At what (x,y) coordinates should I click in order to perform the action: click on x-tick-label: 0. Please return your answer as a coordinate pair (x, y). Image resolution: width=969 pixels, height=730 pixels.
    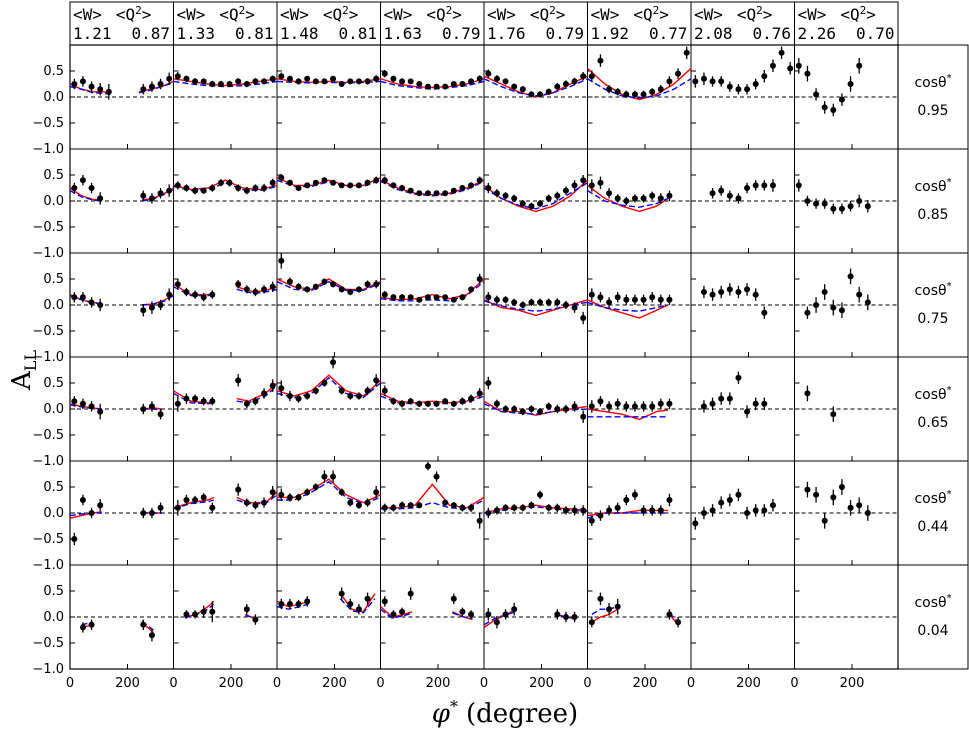
    Looking at the image, I should click on (380, 683).